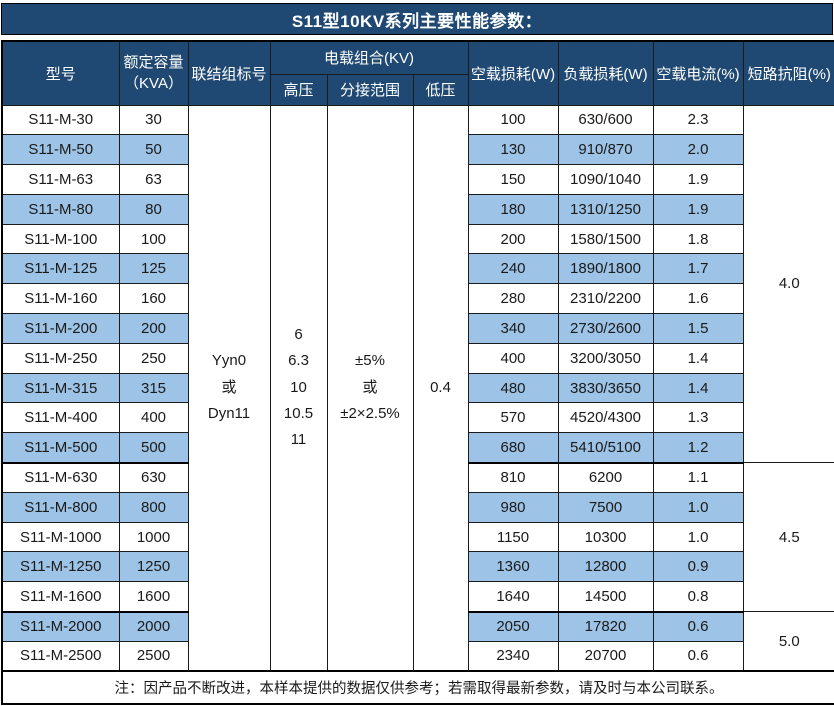  Describe the element at coordinates (153, 73) in the screenshot. I see `col-header-capacity: 额定容量 （KVA）` at that location.